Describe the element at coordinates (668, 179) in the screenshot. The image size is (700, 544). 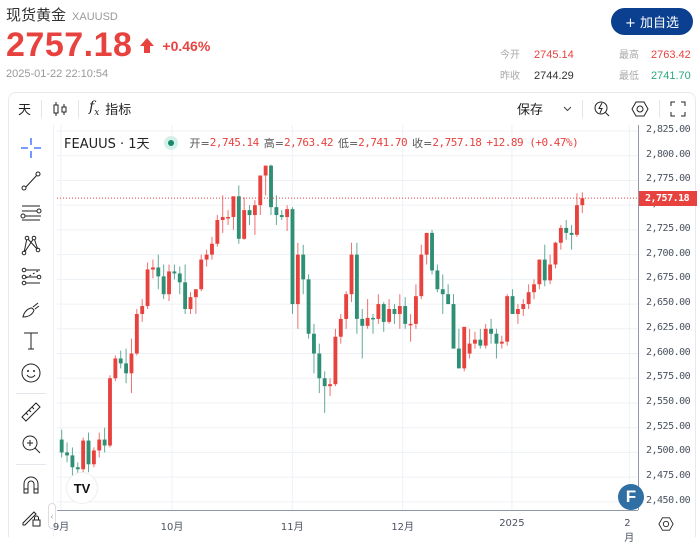
I see `price-tick-label: 2,775.00` at that location.